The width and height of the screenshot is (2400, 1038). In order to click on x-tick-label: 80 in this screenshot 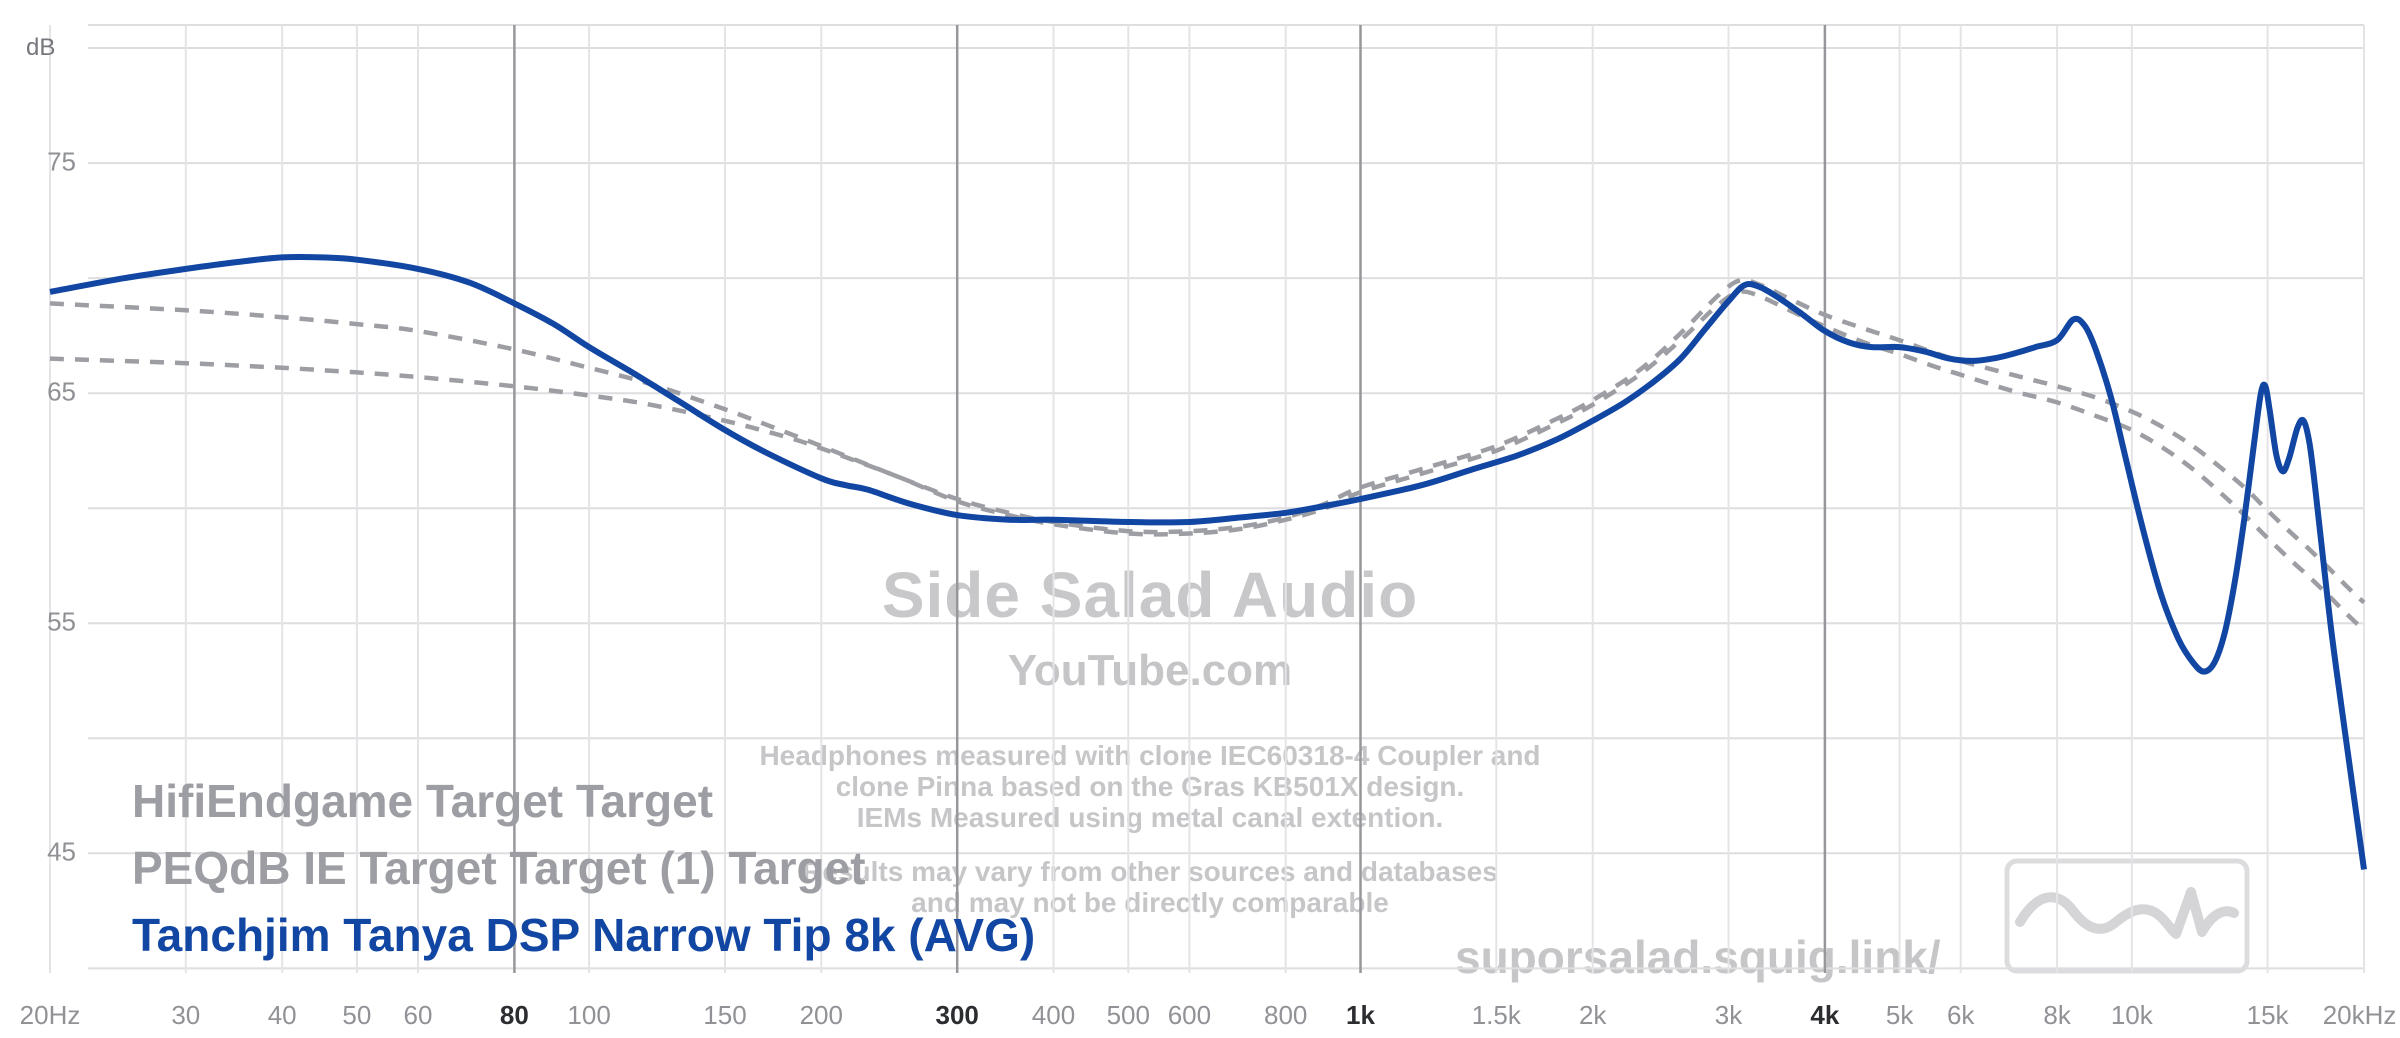, I will do `click(514, 1015)`.